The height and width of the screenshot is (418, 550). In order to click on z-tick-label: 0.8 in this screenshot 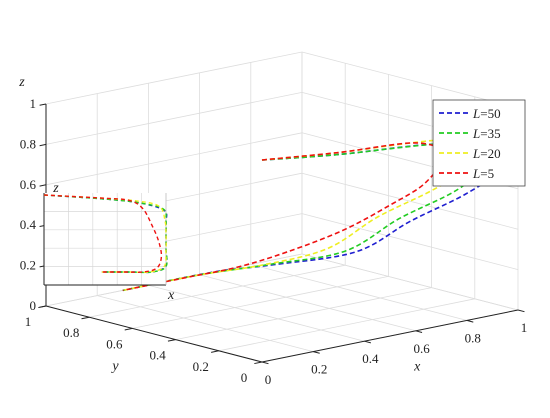, I will do `click(28, 143)`.